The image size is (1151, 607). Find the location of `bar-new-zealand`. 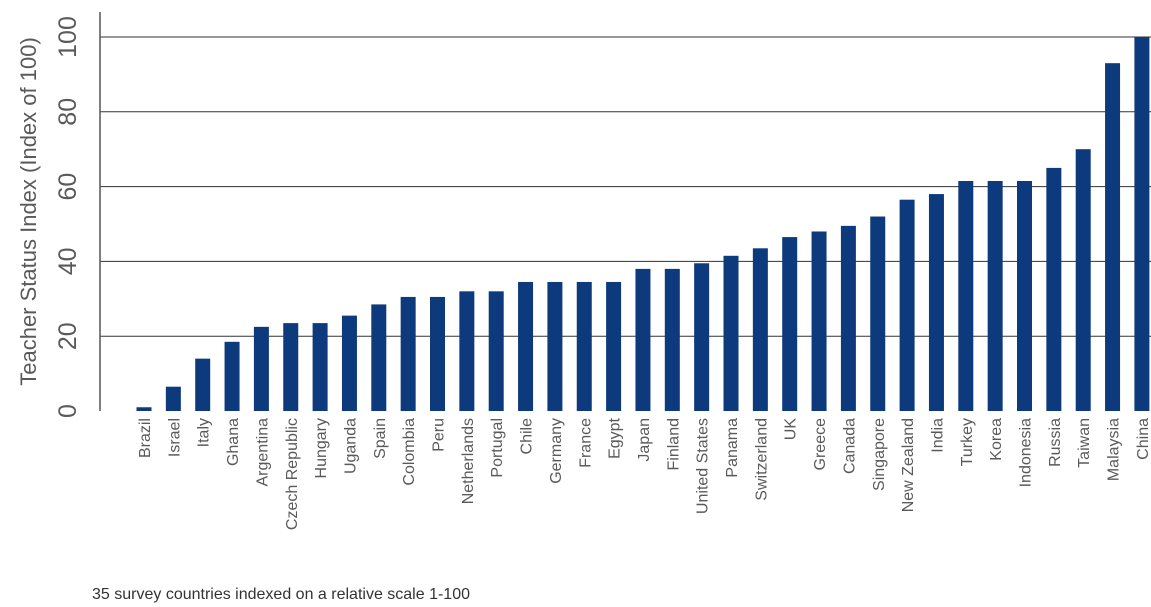

bar-new-zealand is located at coordinates (907, 305).